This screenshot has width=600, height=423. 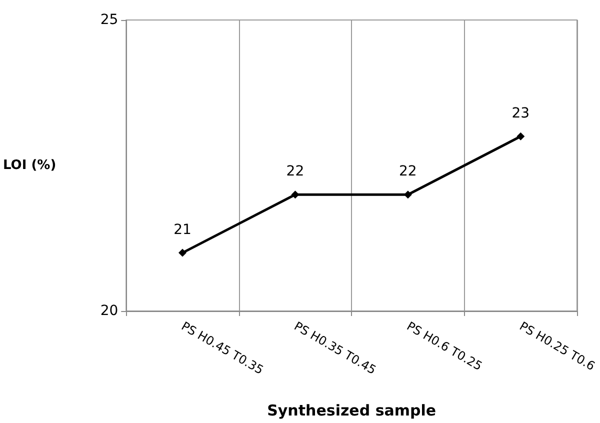 I want to click on y-tick-label: 20, so click(x=109, y=311).